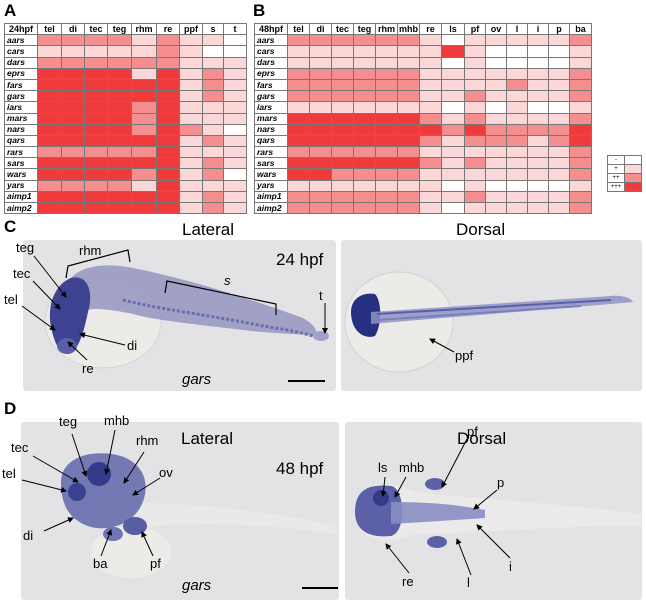 This screenshot has height=602, width=646. Describe the element at coordinates (501, 482) in the screenshot. I see `label-p-48hpf: p` at that location.